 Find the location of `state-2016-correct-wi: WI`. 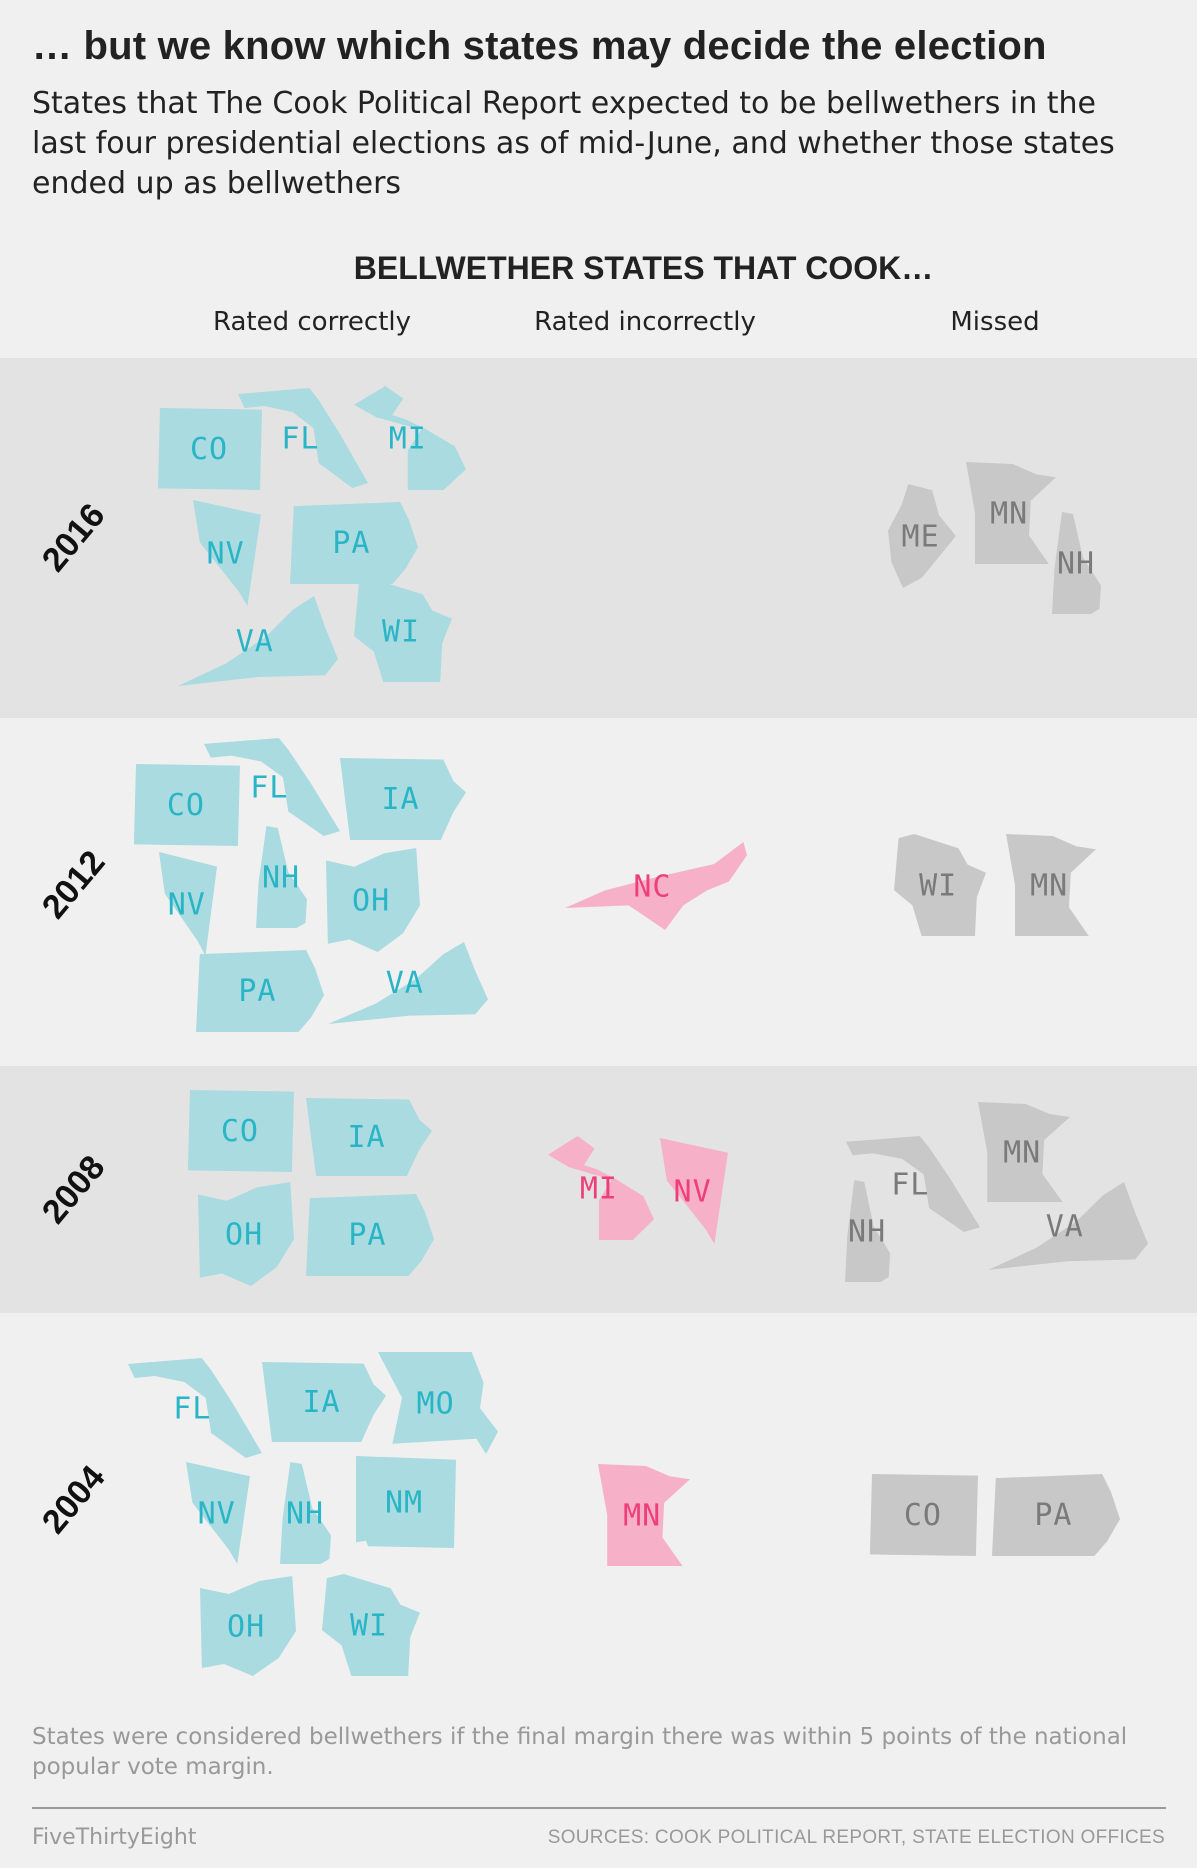

state-2016-correct-wi: WI is located at coordinates (403, 631).